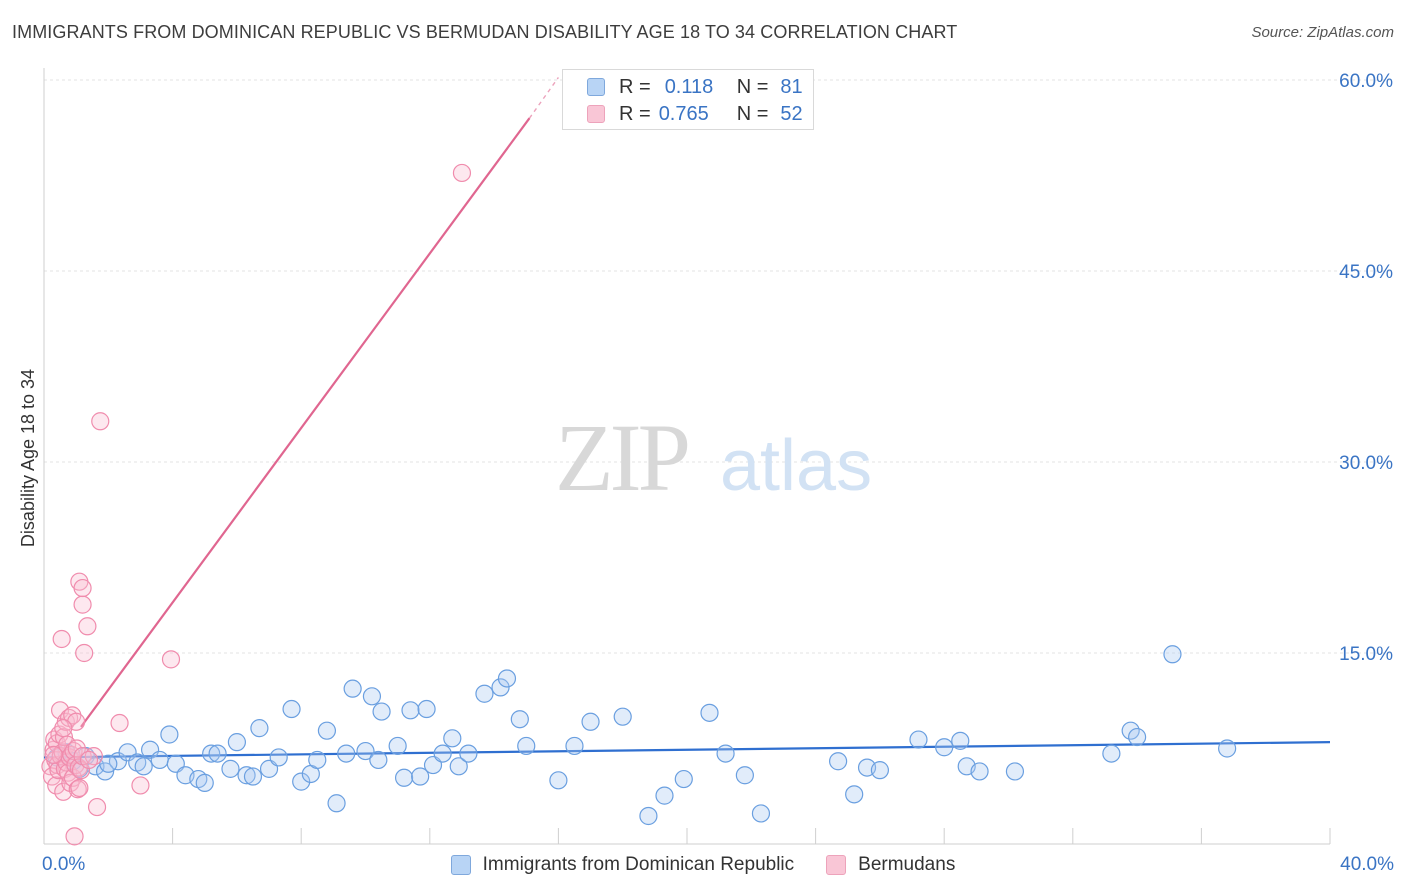 The width and height of the screenshot is (1406, 892). What do you see at coordinates (713, 457) in the screenshot?
I see `watermark: ZIP atlas` at bounding box center [713, 457].